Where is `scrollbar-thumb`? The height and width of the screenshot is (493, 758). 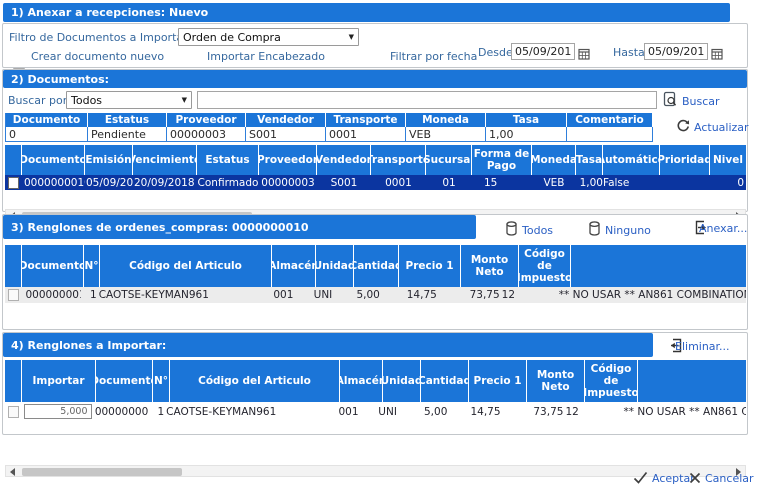 scrollbar-thumb is located at coordinates (102, 472).